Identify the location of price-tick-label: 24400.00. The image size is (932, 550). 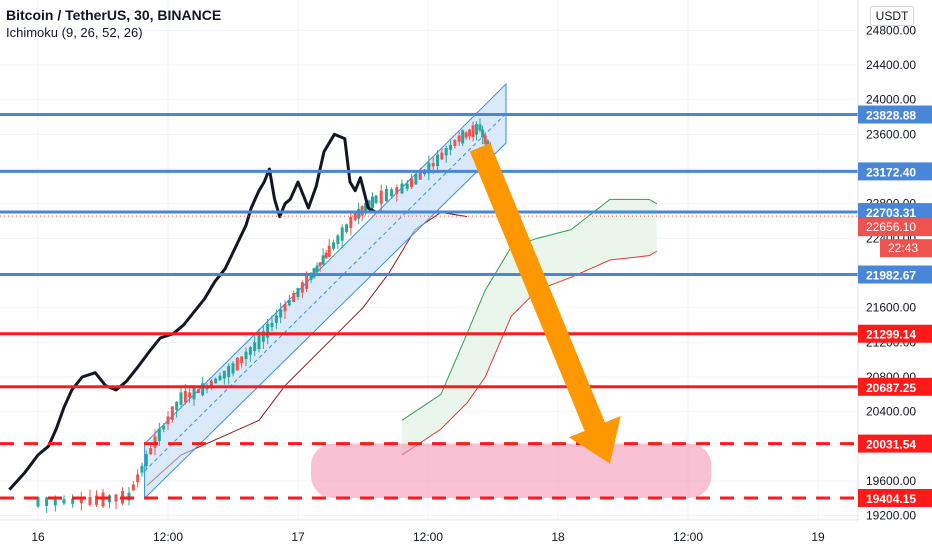
(891, 65).